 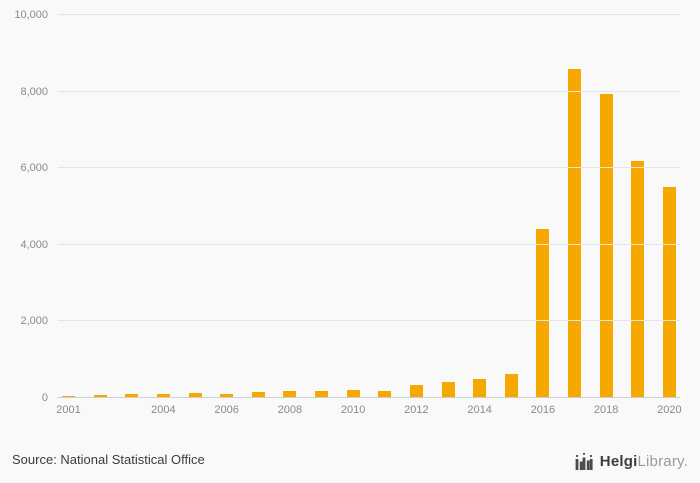 What do you see at coordinates (584, 461) in the screenshot?
I see `bar-chart-logo-icon` at bounding box center [584, 461].